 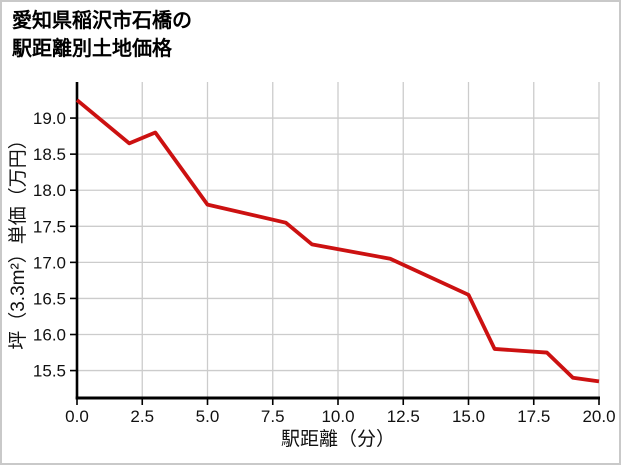 I want to click on y-tick-label: 16.0, so click(x=49, y=335).